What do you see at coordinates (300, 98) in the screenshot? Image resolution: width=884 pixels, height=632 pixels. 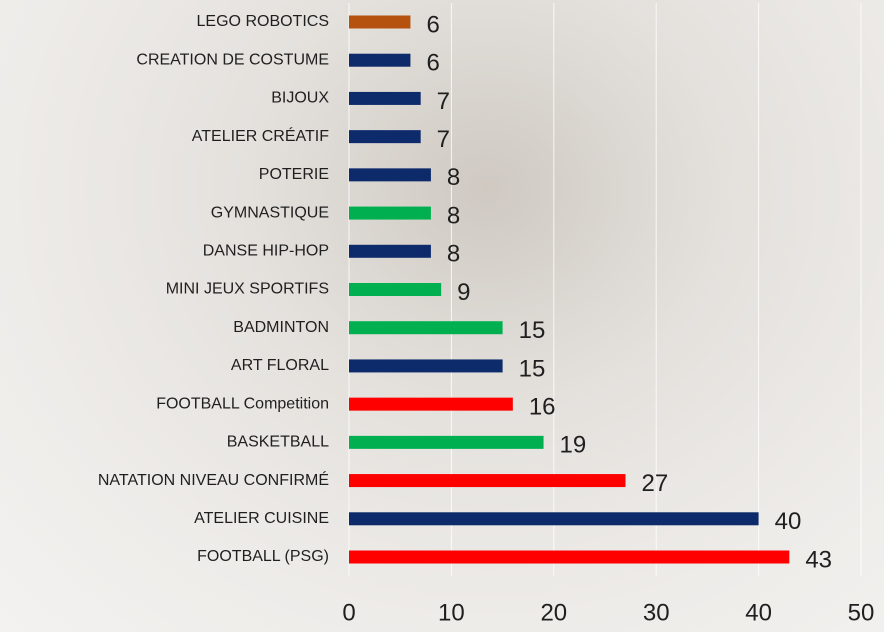 I see `y-tick-label: BIJOUX` at bounding box center [300, 98].